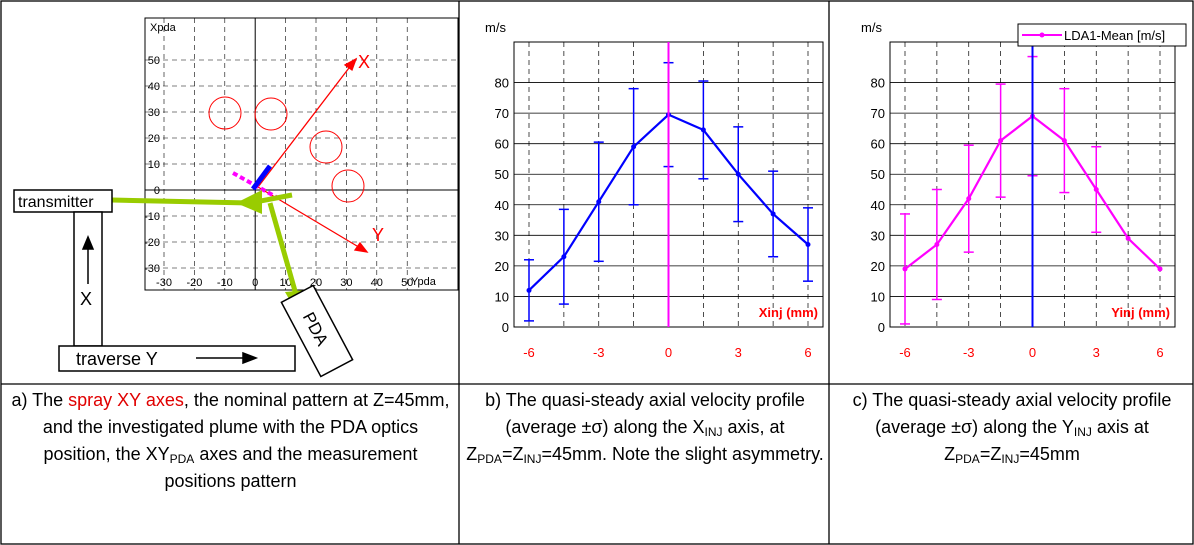  What do you see at coordinates (194, 283) in the screenshot?
I see `diagram-x-tick-label: -20` at bounding box center [194, 283].